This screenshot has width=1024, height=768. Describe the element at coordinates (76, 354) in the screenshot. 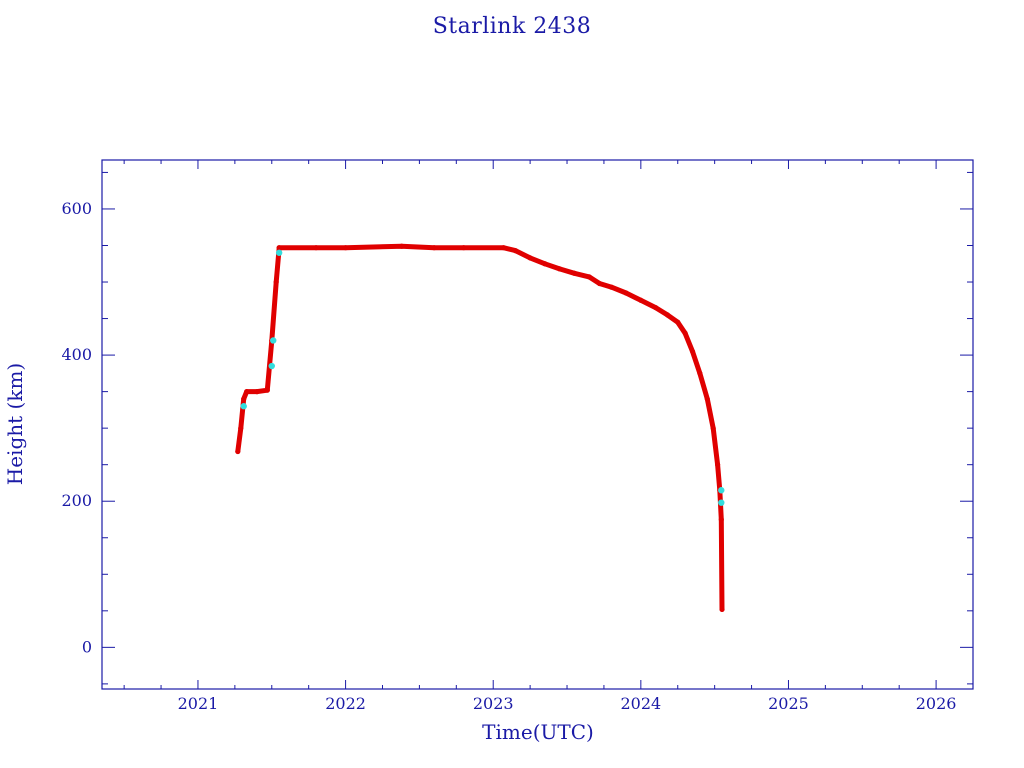

I see `y-tick-label: 400` at that location.